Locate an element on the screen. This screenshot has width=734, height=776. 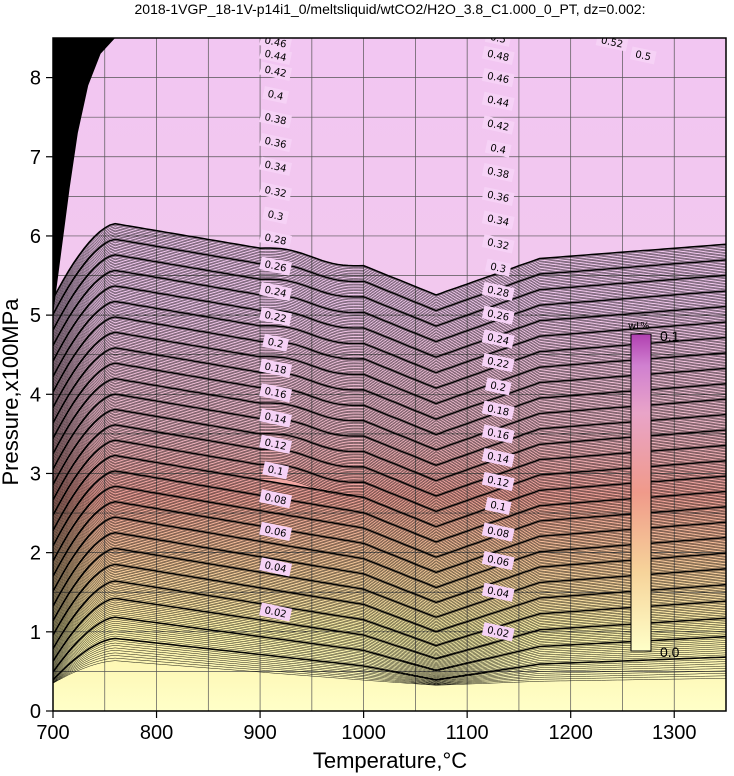
contour-label: 0.2 is located at coordinates (275, 342).